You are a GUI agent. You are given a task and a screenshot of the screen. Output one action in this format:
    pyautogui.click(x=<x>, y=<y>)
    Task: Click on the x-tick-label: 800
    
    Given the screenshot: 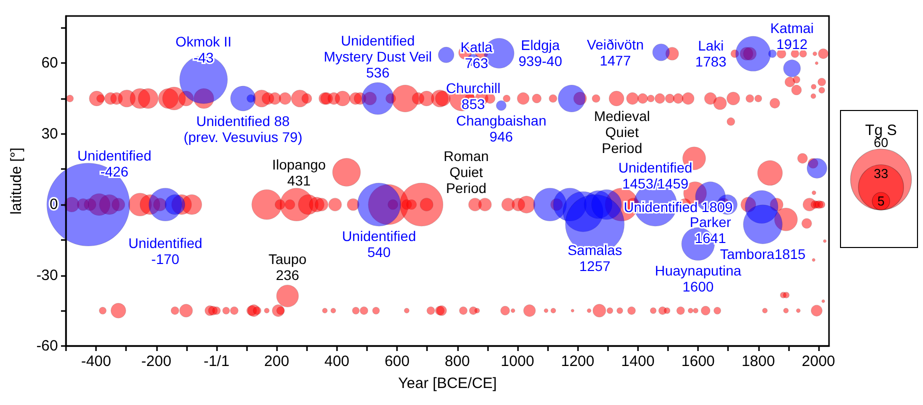 What is the action you would take?
    pyautogui.click(x=457, y=361)
    